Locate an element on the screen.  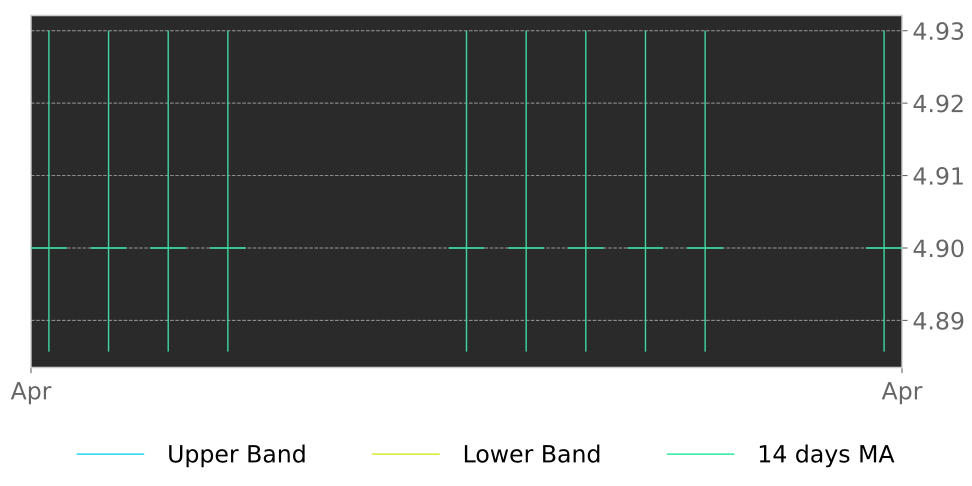
y-tick-label: 4.91 is located at coordinates (938, 176).